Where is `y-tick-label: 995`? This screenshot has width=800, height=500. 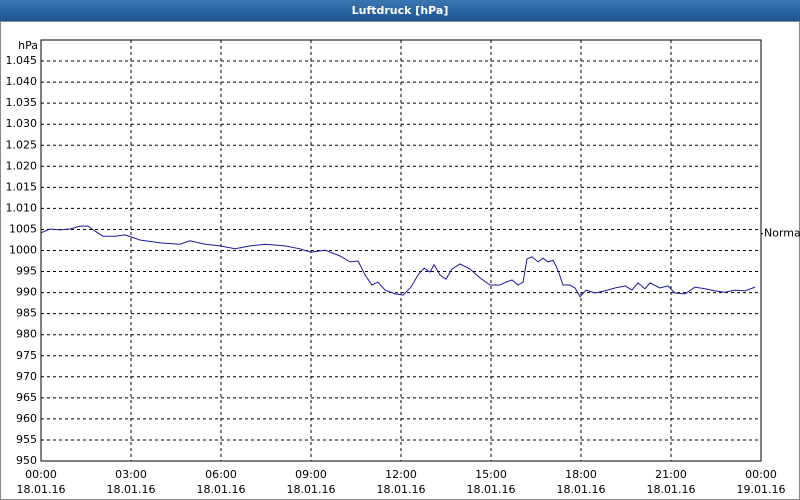
y-tick-label: 995 is located at coordinates (26, 271).